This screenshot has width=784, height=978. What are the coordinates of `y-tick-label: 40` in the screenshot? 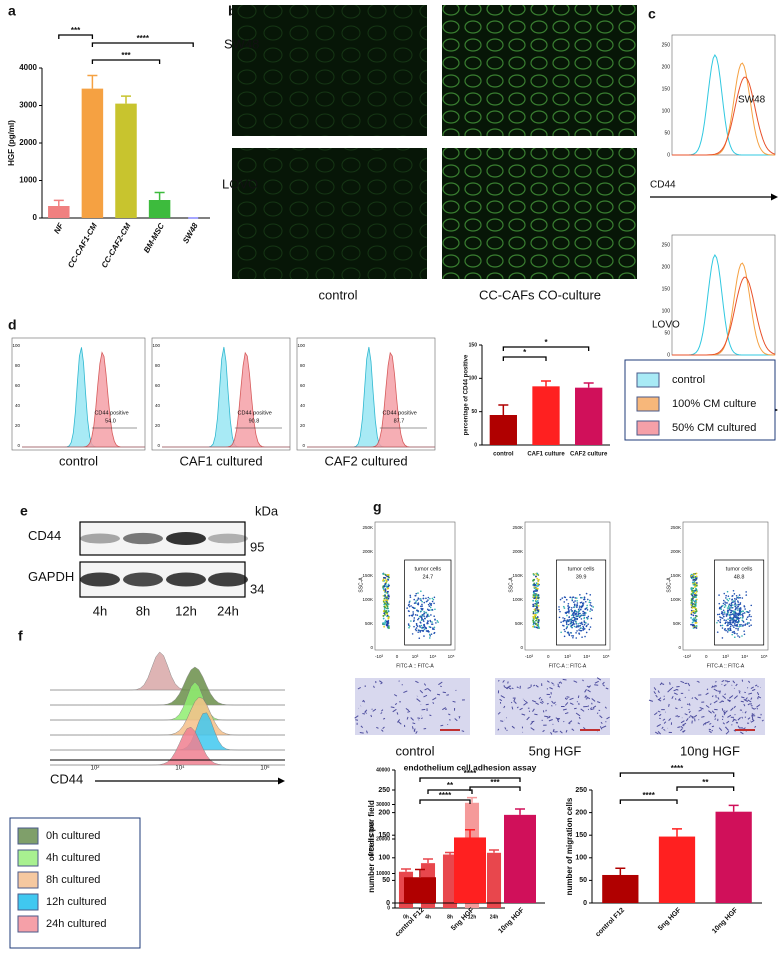 It's located at (18, 405).